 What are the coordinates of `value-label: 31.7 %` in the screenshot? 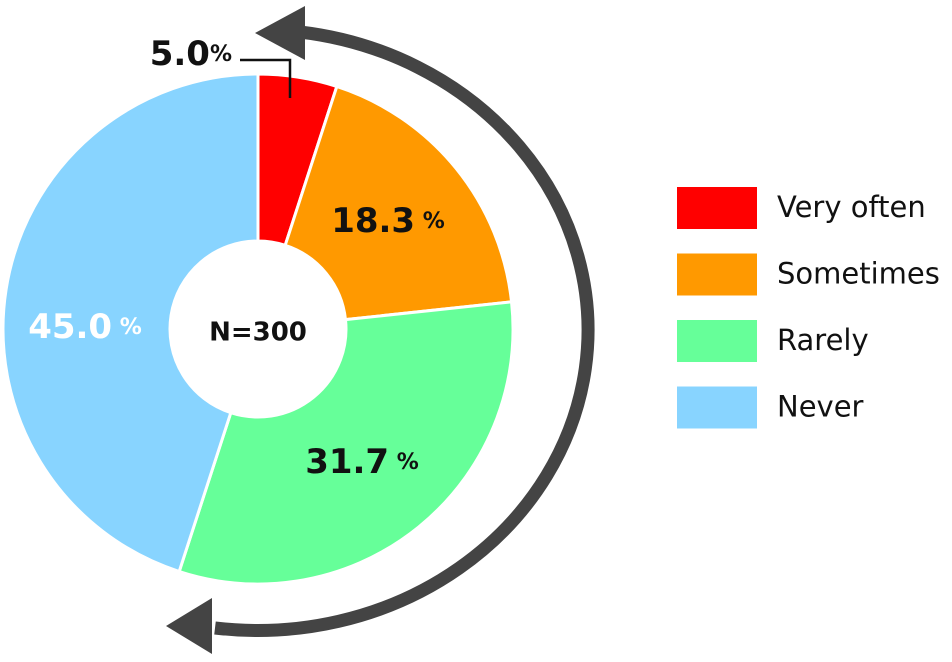 It's located at (362, 462).